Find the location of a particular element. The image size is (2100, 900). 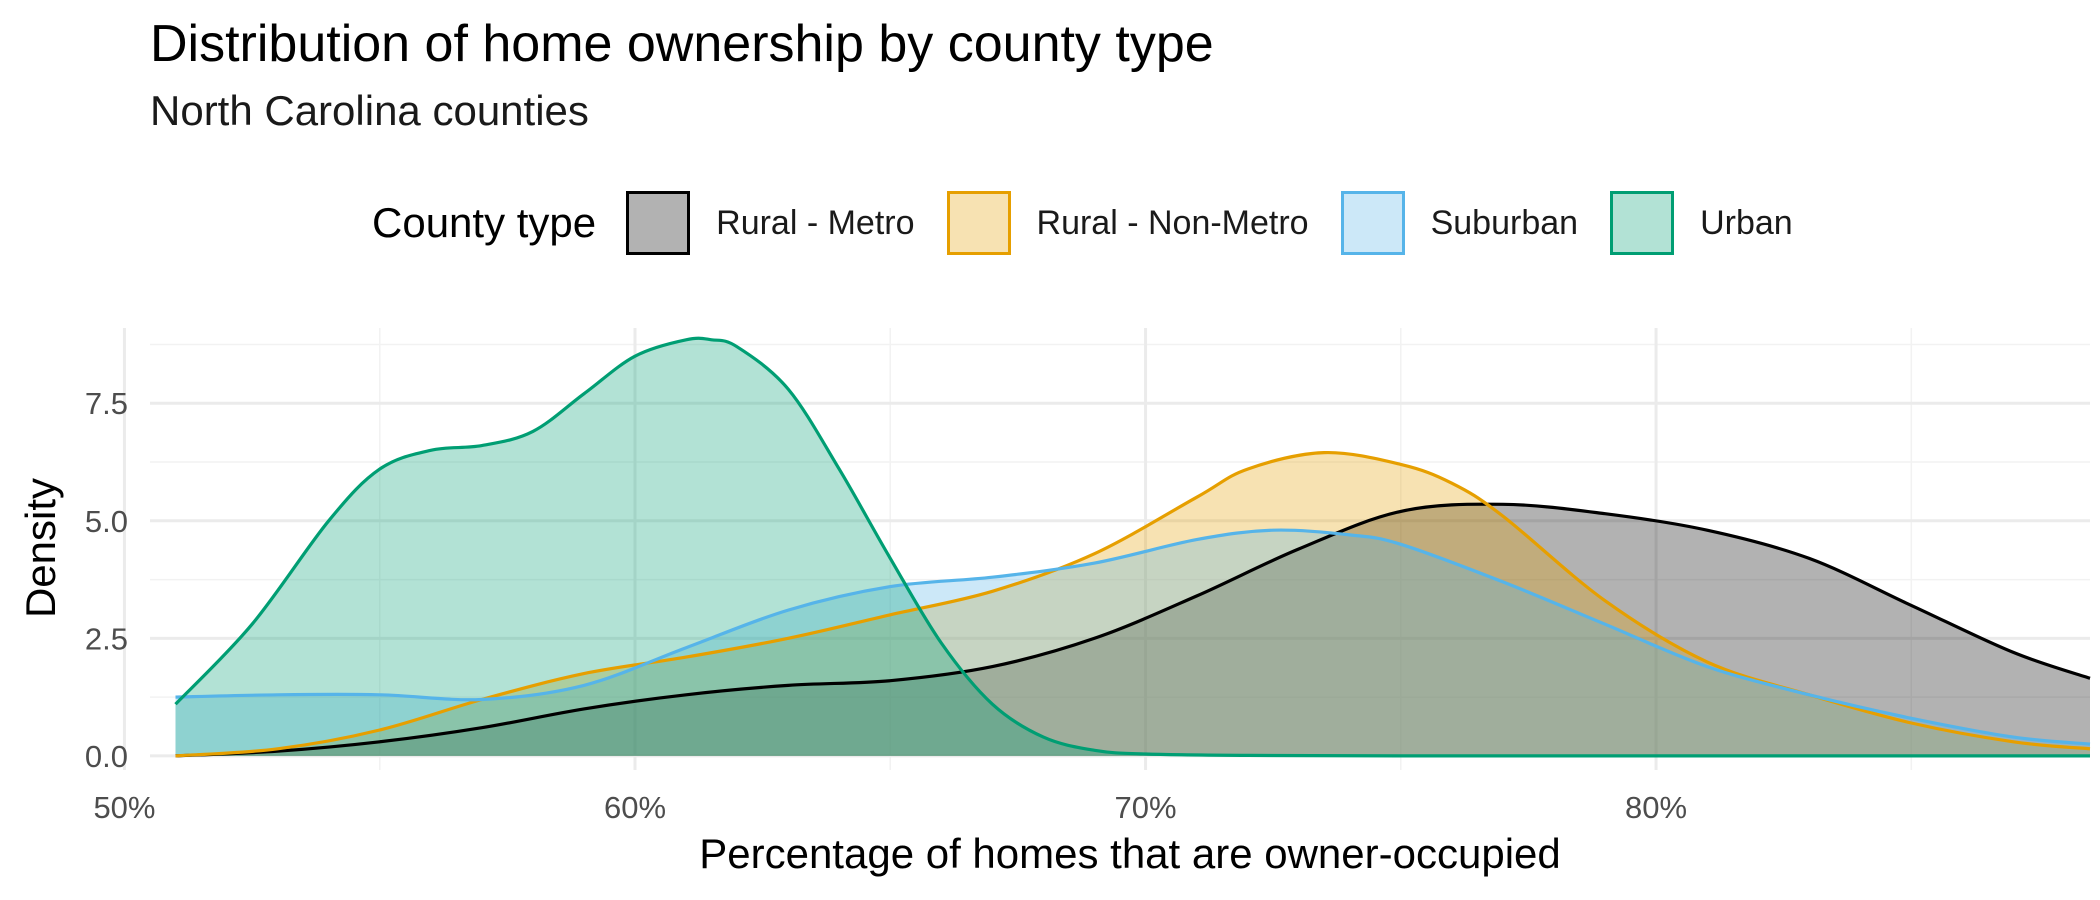

legend-item-suburban: Suburban is located at coordinates (1459, 223).